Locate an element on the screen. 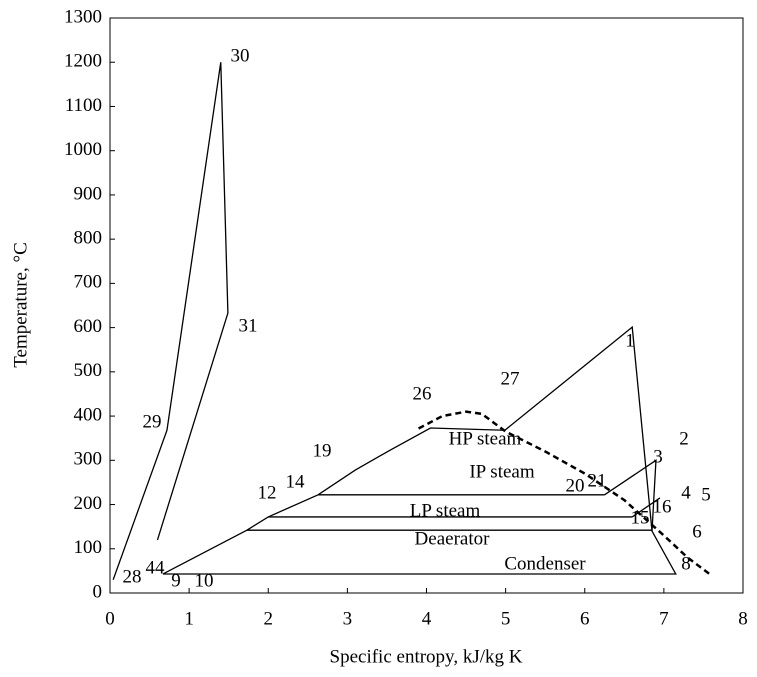  y-tick-label: 400 is located at coordinates (88, 414).